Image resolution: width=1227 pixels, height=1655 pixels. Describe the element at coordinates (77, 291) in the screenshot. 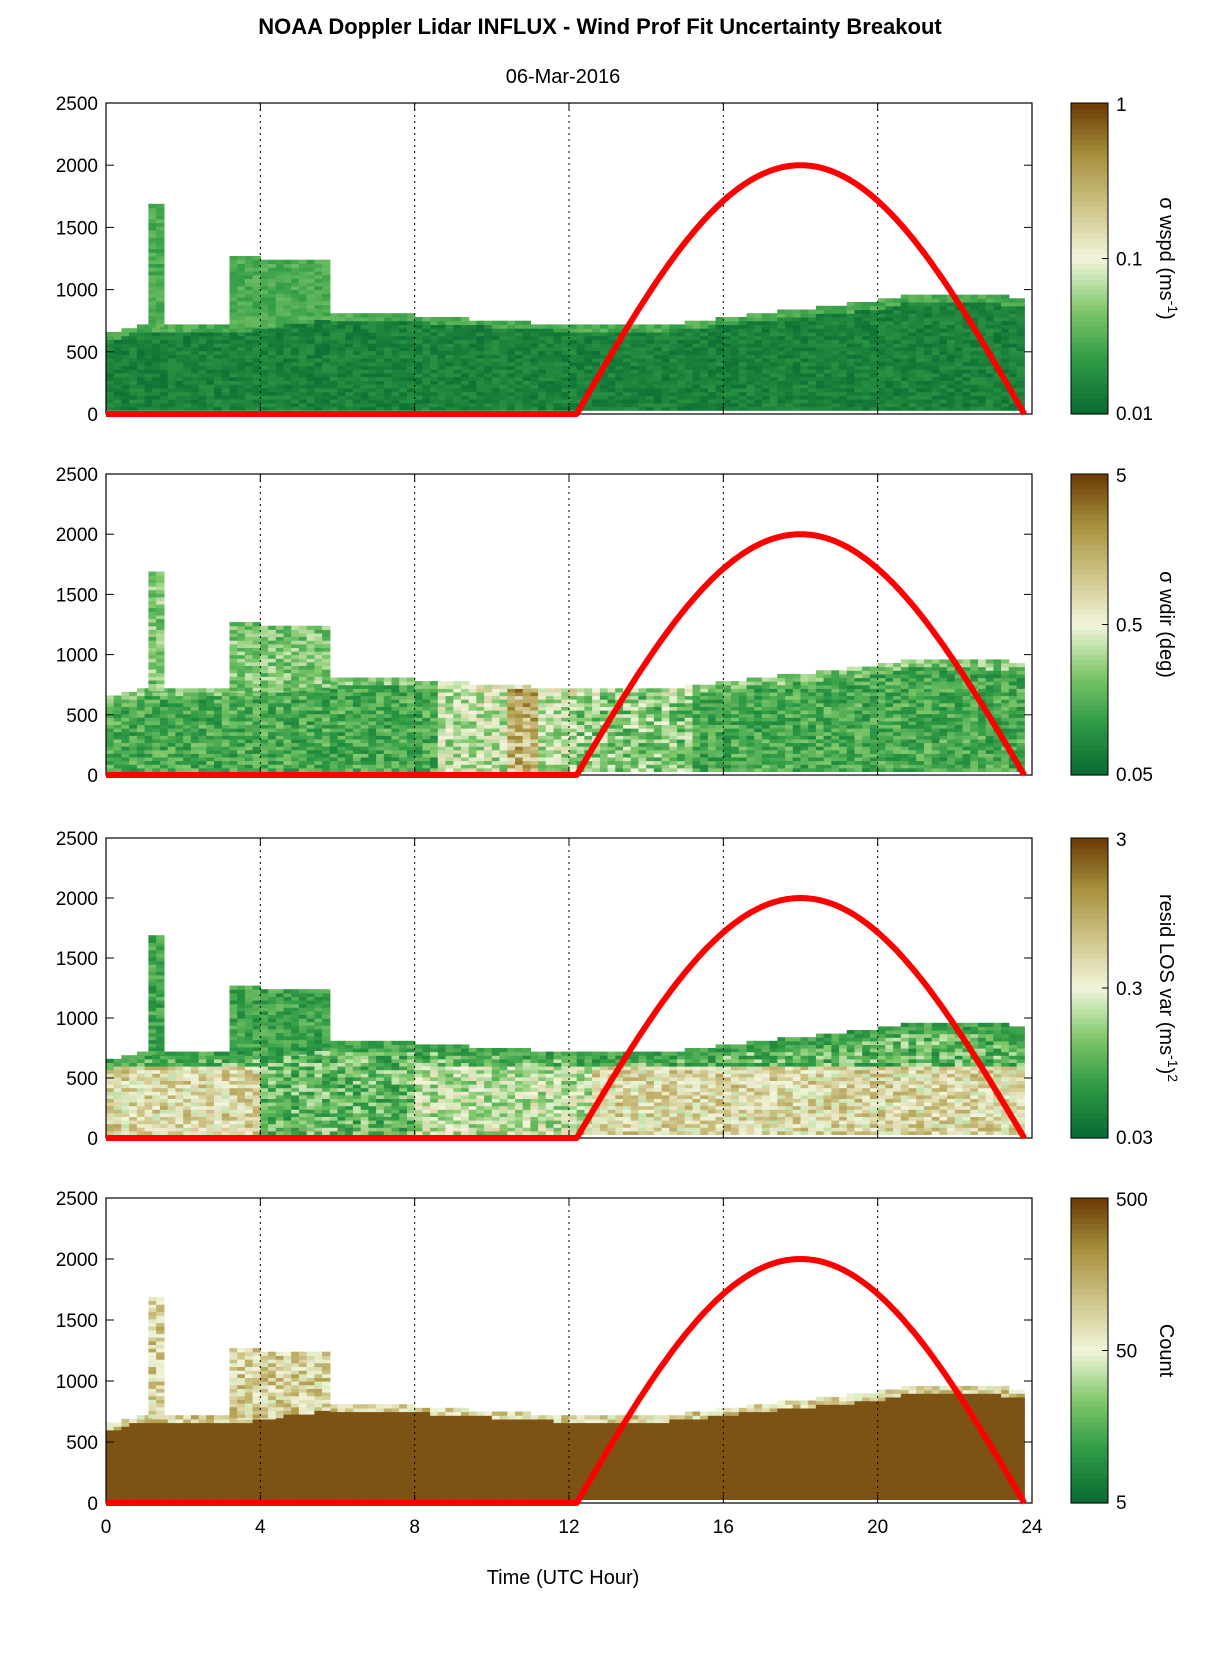

I see `y-tick-label: 1000` at that location.